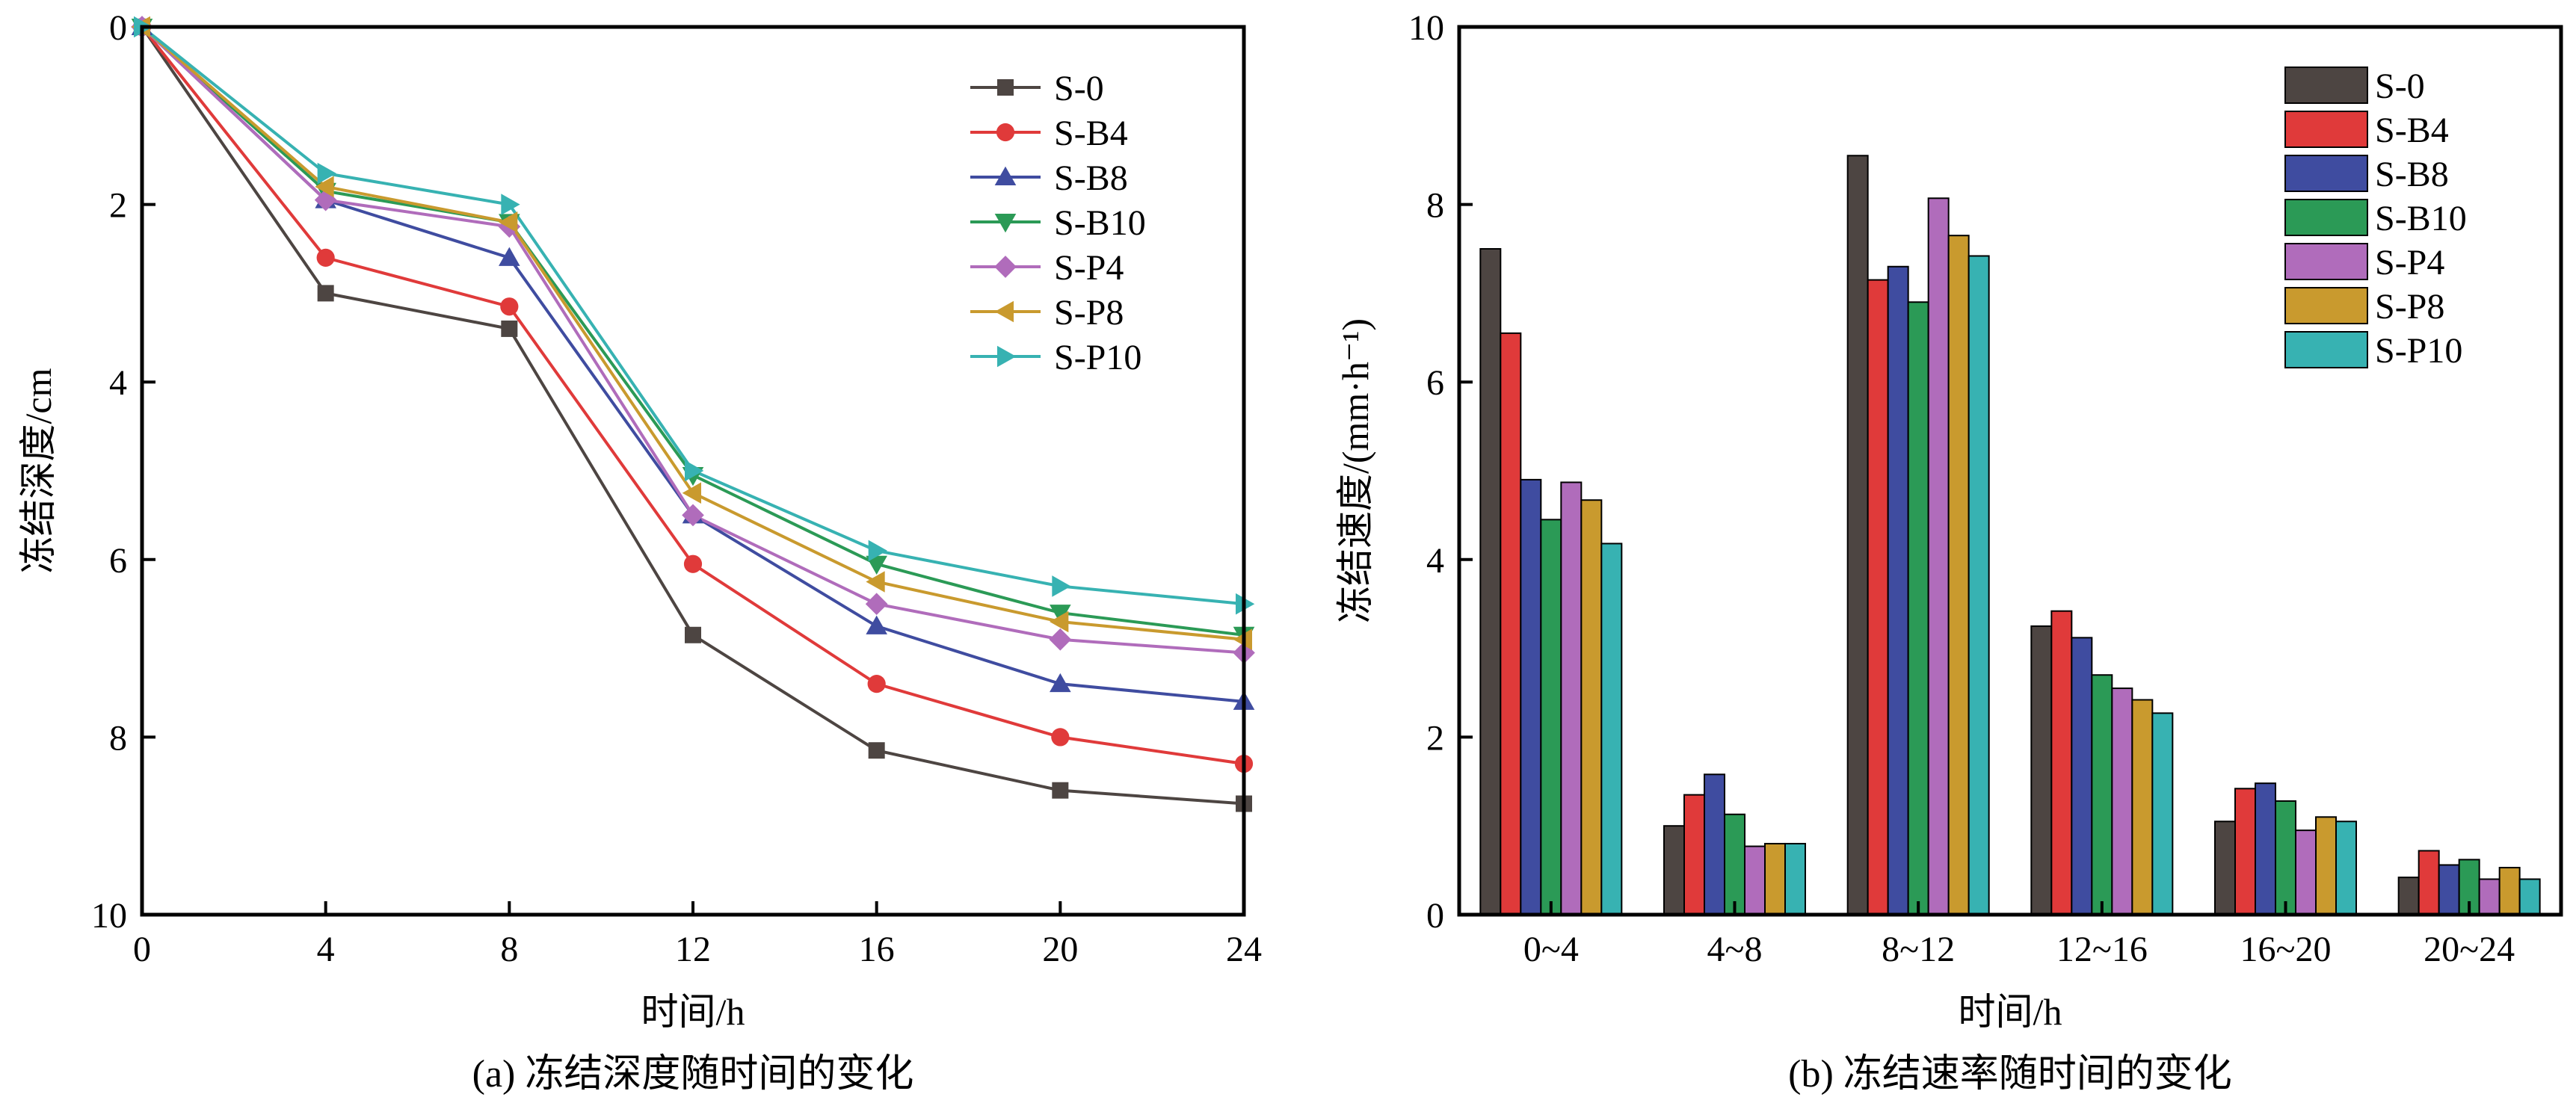 This screenshot has width=2576, height=1100. I want to click on legend-marker-s-b10, so click(1005, 223).